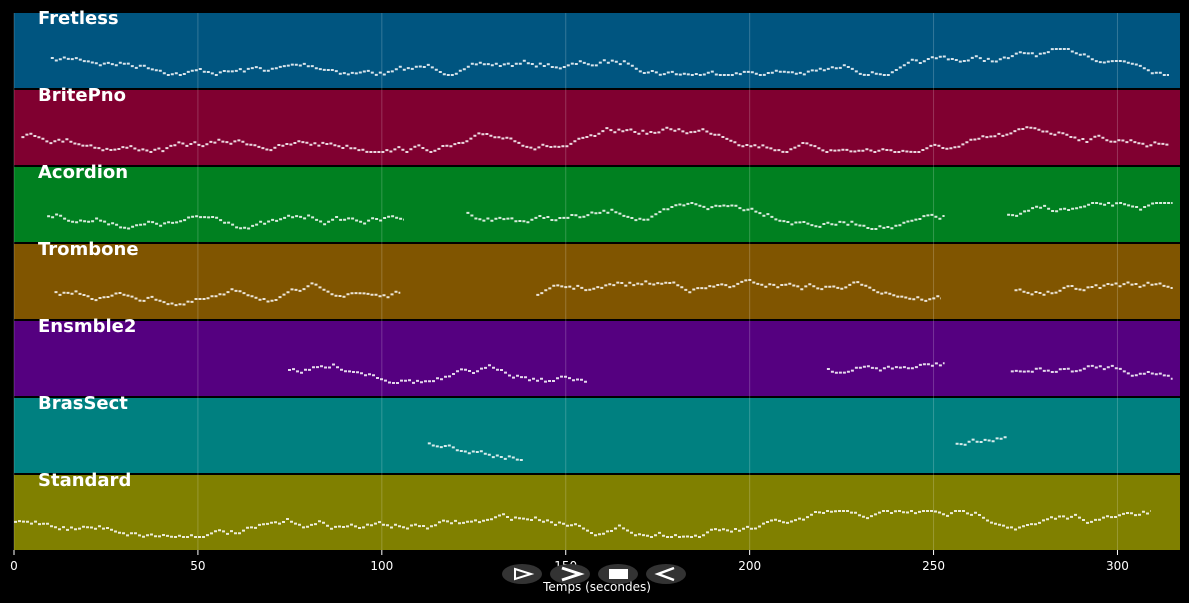  I want to click on transport, so click(594, 574).